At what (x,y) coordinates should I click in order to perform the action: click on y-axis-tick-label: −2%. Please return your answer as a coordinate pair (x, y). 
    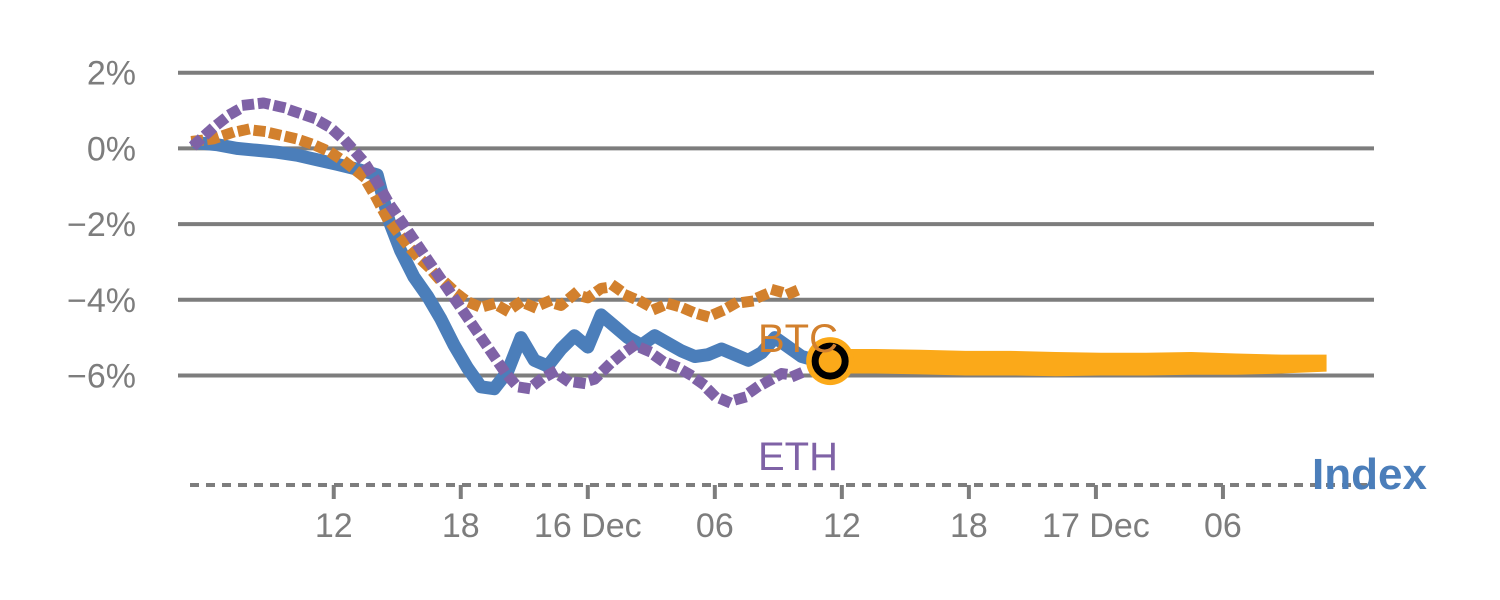
    Looking at the image, I should click on (101, 225).